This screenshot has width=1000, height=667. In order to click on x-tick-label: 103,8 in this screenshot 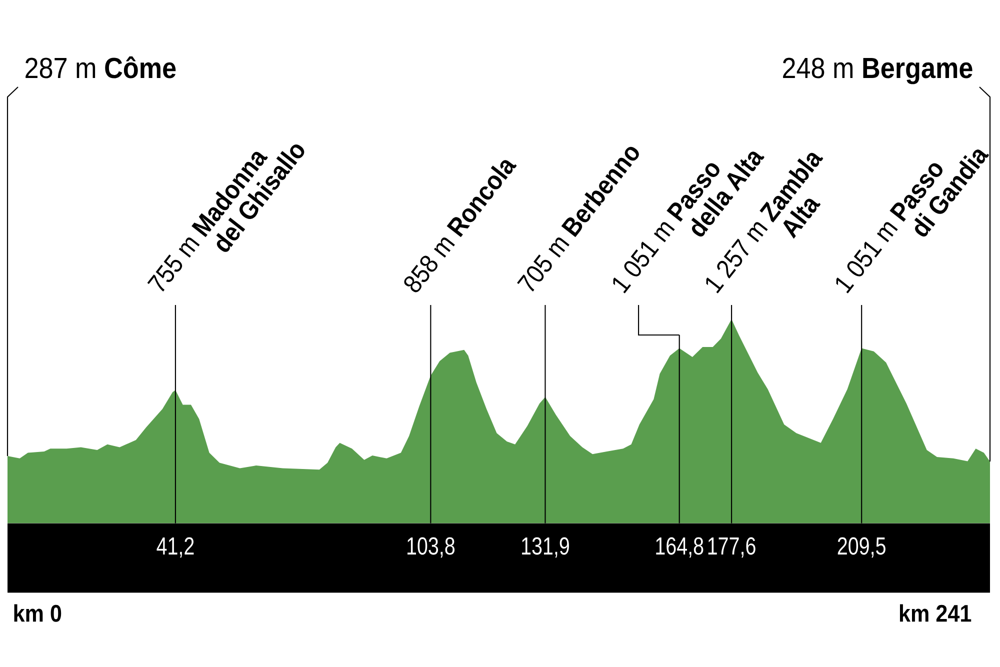, I will do `click(431, 547)`.